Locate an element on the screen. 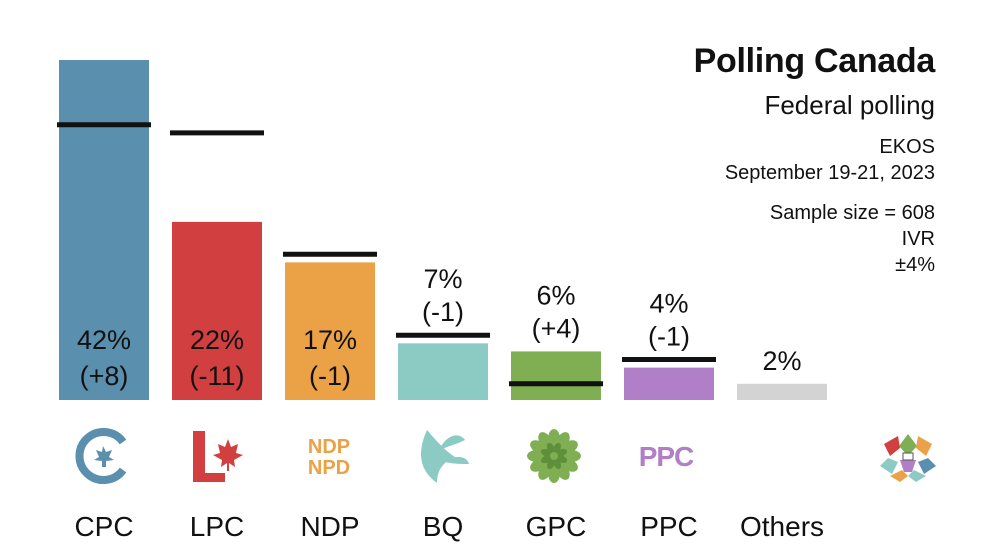 The image size is (981, 560). tick-label: BQ is located at coordinates (443, 526).